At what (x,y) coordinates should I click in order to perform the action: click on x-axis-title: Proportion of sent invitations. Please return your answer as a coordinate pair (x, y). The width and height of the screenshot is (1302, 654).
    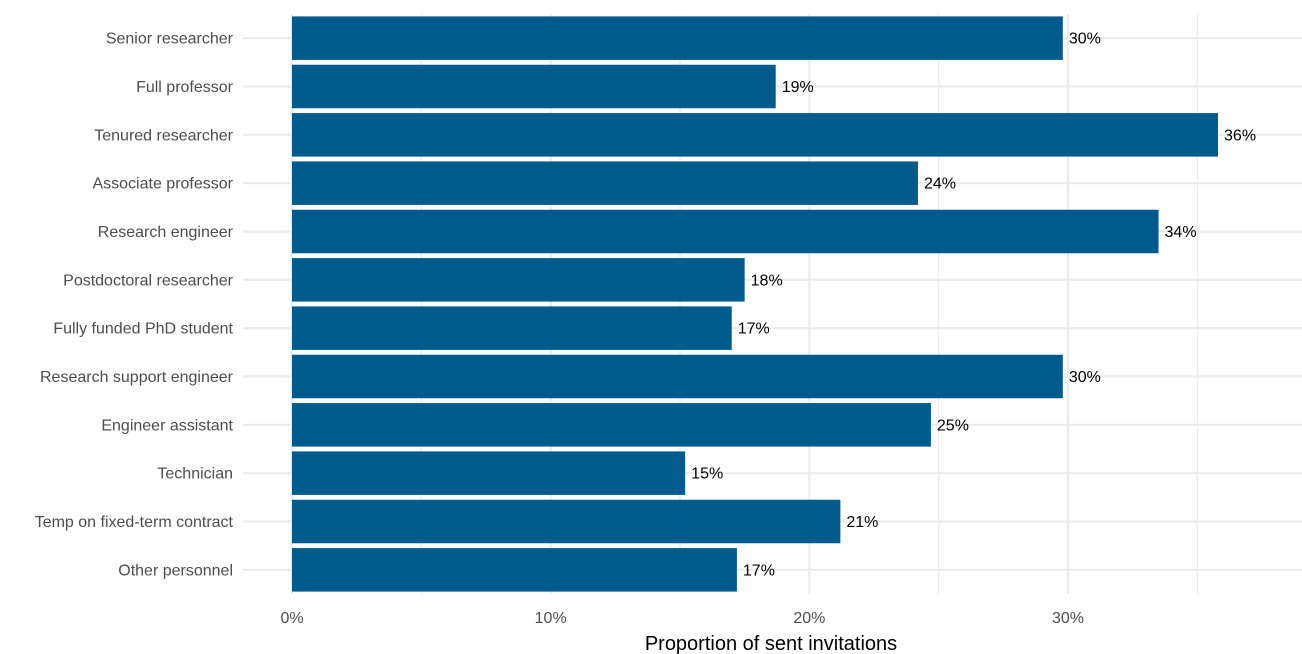
    Looking at the image, I should click on (771, 643).